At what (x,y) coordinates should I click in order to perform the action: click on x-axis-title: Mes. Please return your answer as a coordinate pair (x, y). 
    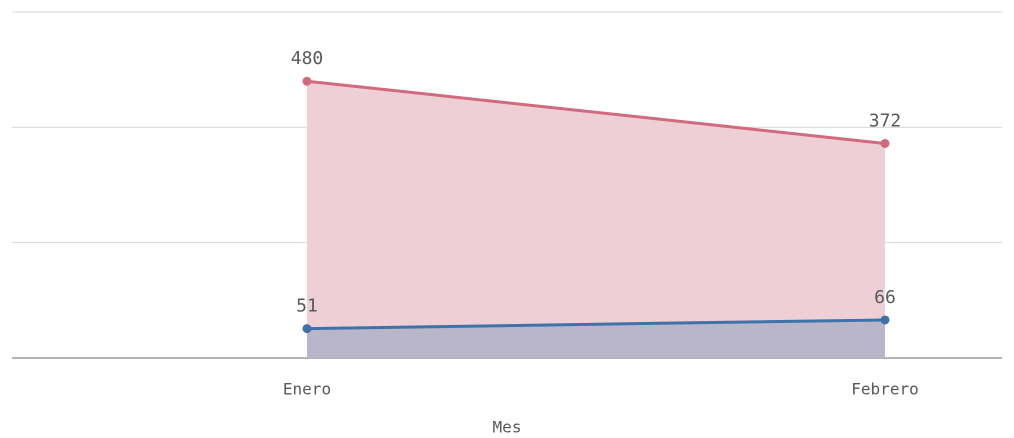
    Looking at the image, I should click on (507, 427).